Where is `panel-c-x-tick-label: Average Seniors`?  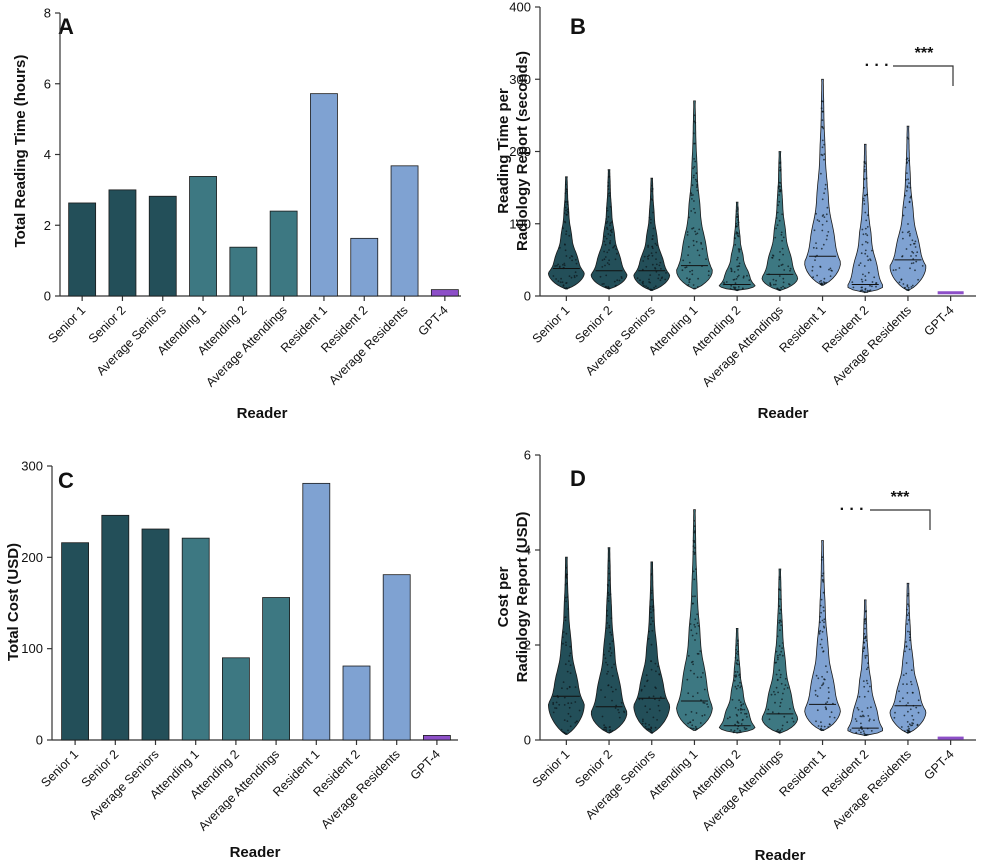 panel-c-x-tick-label: Average Seniors is located at coordinates (124, 784).